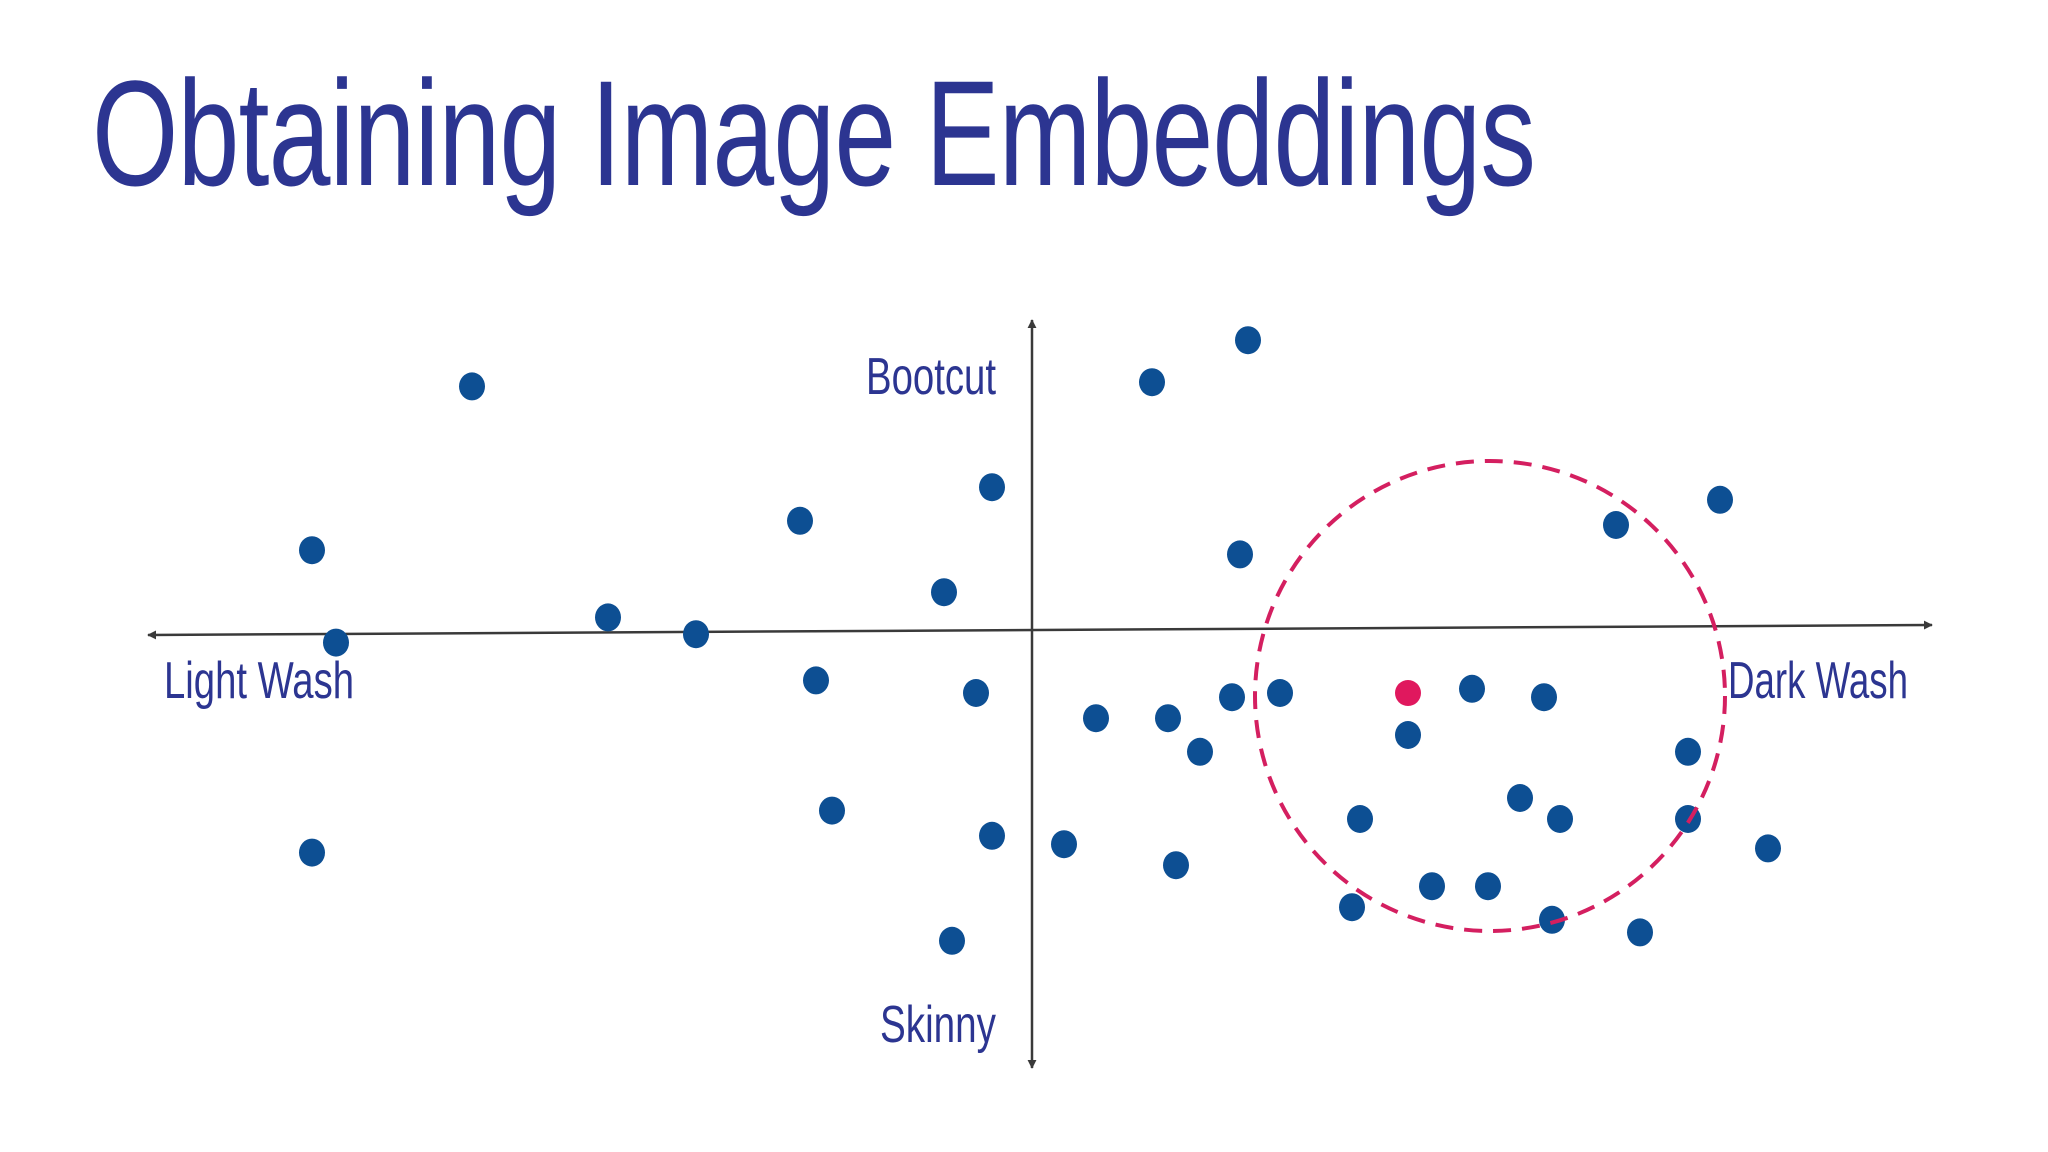 The width and height of the screenshot is (2048, 1152). What do you see at coordinates (1040, 630) in the screenshot?
I see `x-axis` at bounding box center [1040, 630].